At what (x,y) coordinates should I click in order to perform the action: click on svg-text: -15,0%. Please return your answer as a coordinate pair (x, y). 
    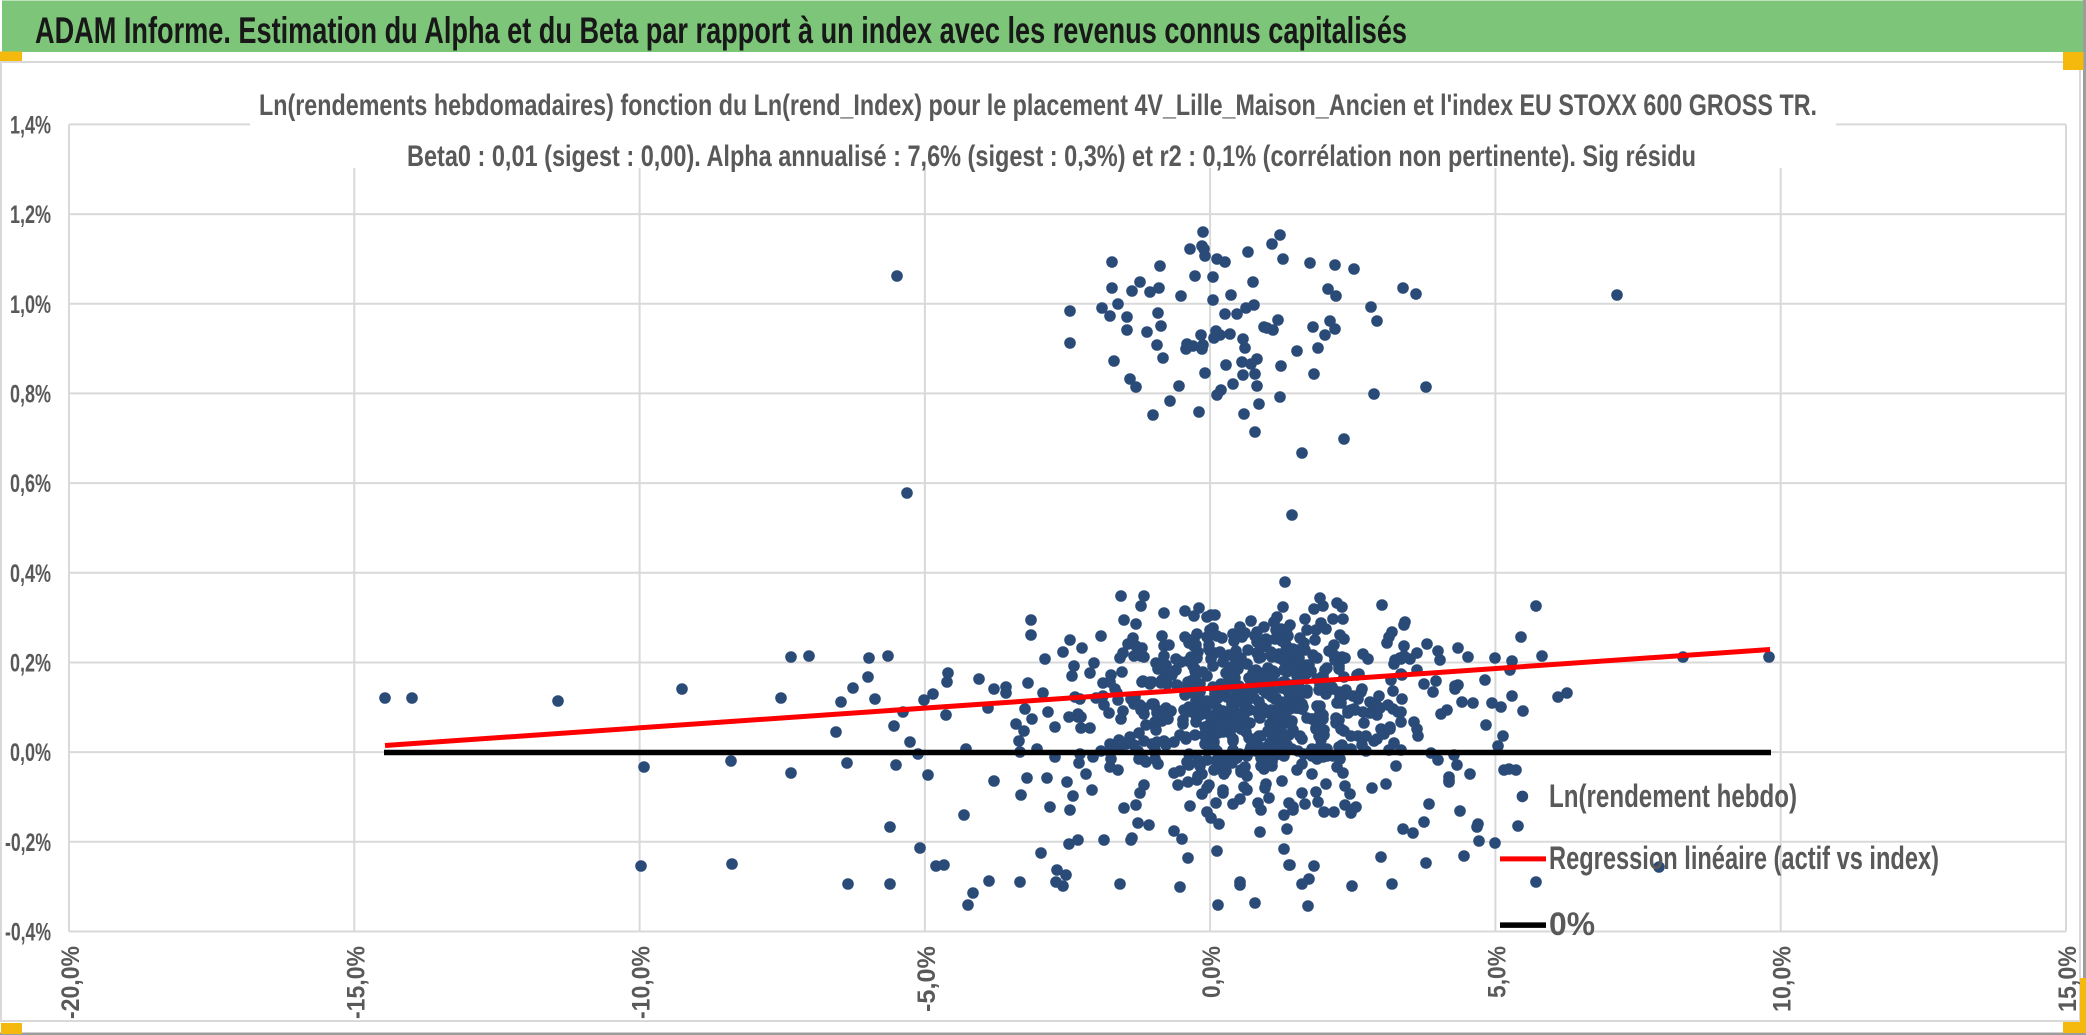
    Looking at the image, I should click on (356, 982).